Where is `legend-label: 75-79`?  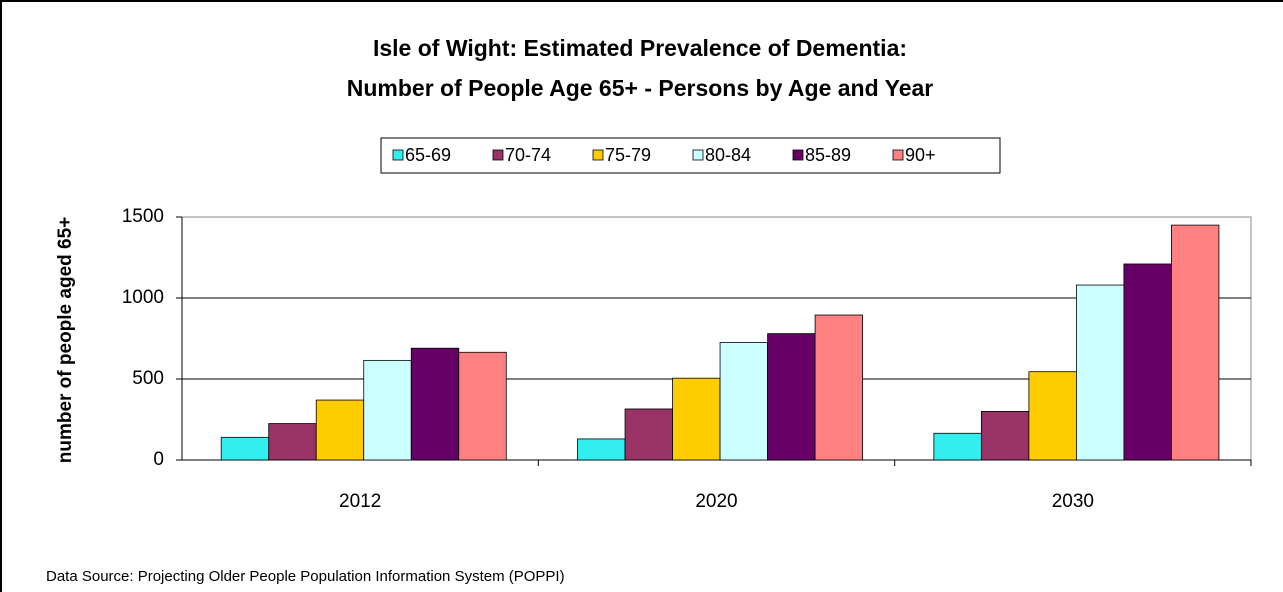
legend-label: 75-79 is located at coordinates (628, 155).